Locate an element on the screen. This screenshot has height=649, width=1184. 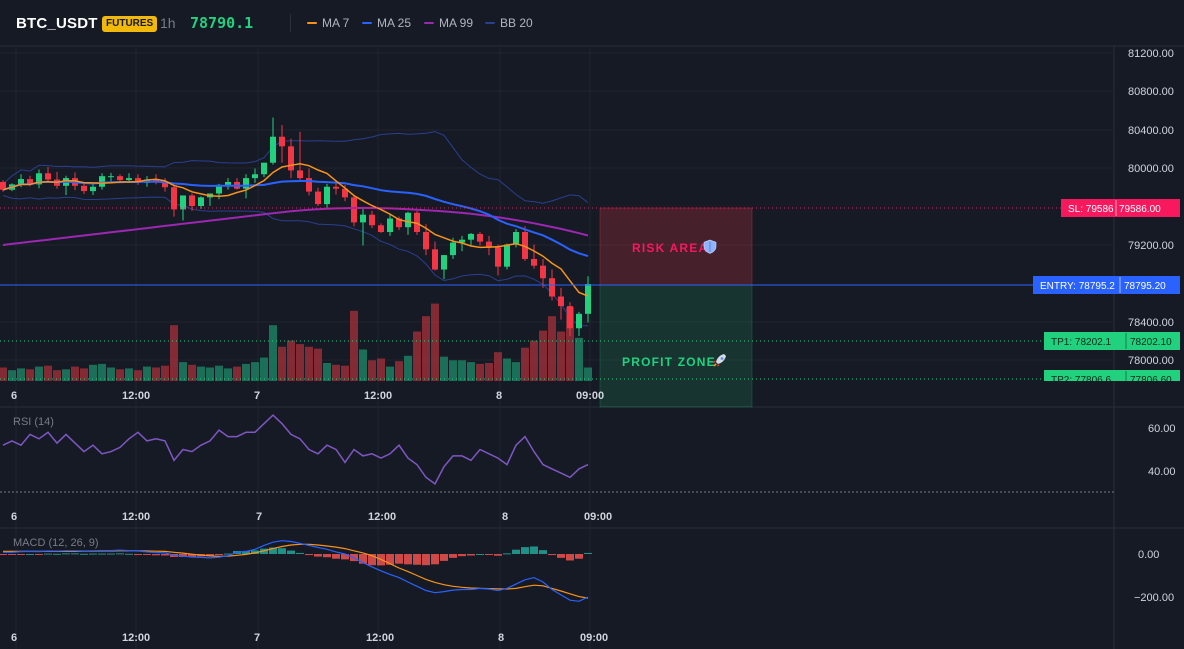
tp1-tag-label: TP1: 78202.1 is located at coordinates (1081, 342).